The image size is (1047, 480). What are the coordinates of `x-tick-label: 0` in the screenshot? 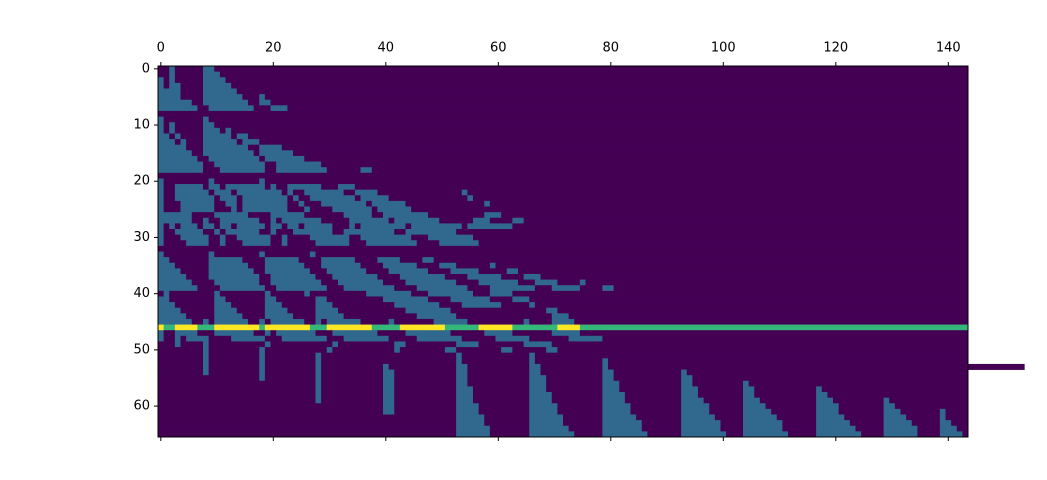 It's located at (161, 48).